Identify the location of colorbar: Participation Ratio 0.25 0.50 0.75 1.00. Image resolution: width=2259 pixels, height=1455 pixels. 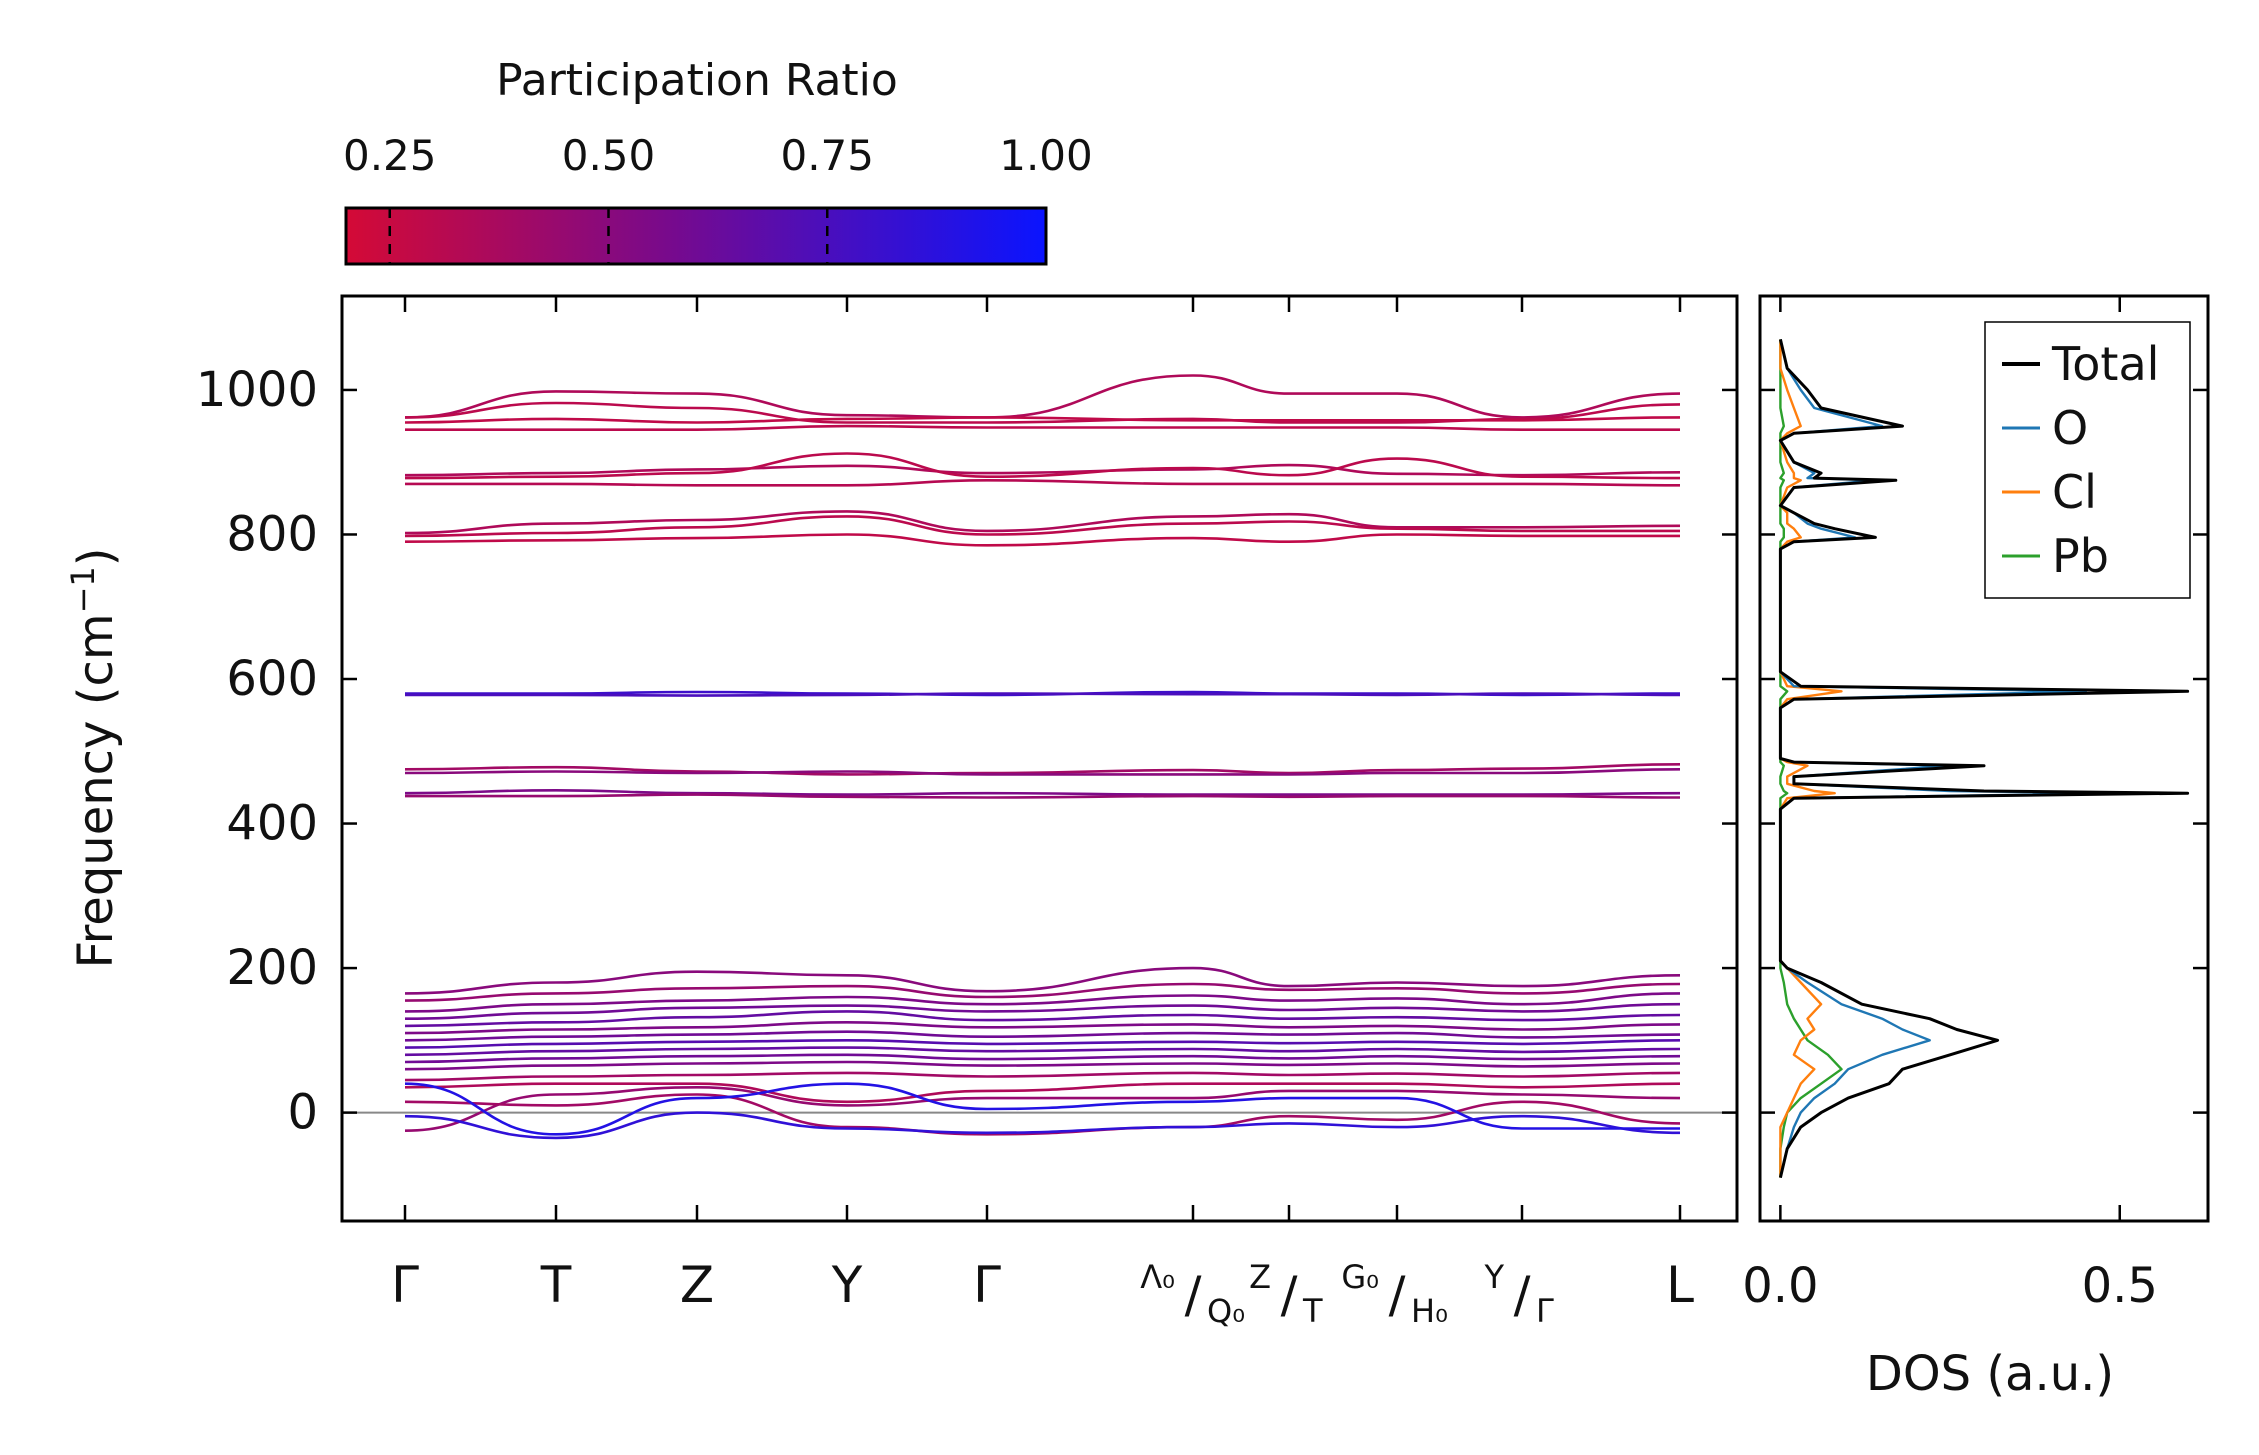
(718, 160).